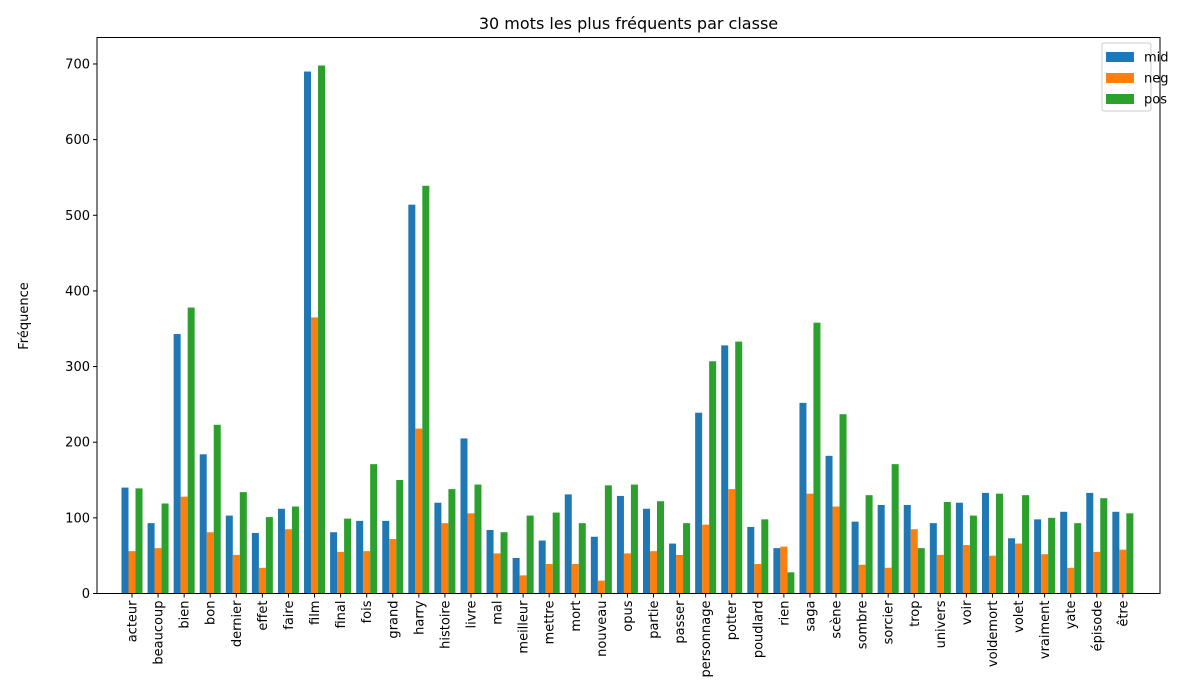 Image resolution: width=1200 pixels, height=700 pixels. I want to click on x-tick-label-faire: faire, so click(289, 615).